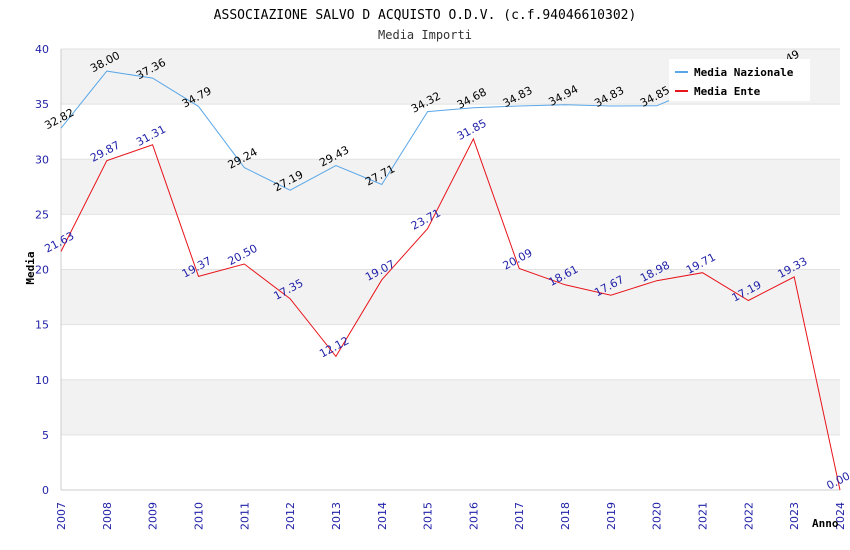  What do you see at coordinates (42, 49) in the screenshot?
I see `y-tick-label: 40` at bounding box center [42, 49].